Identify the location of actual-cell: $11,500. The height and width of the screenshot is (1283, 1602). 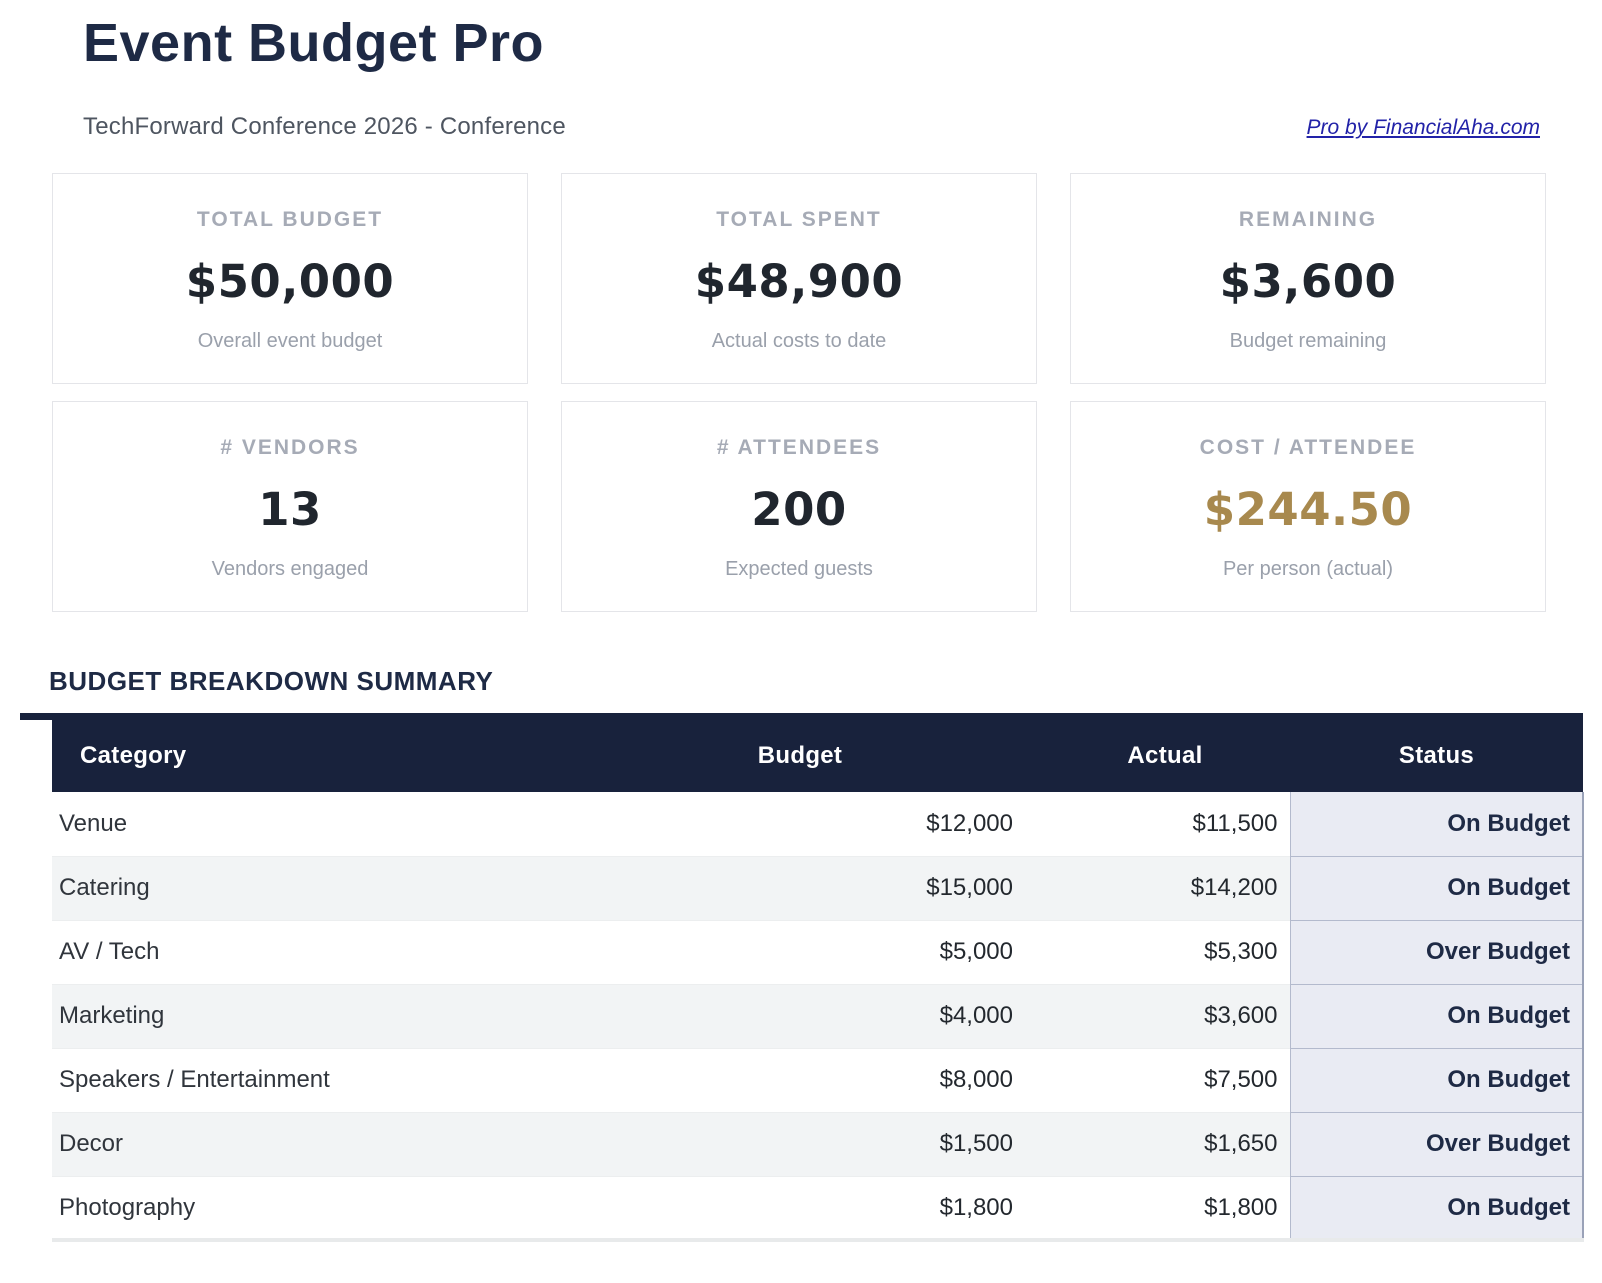
(1235, 824).